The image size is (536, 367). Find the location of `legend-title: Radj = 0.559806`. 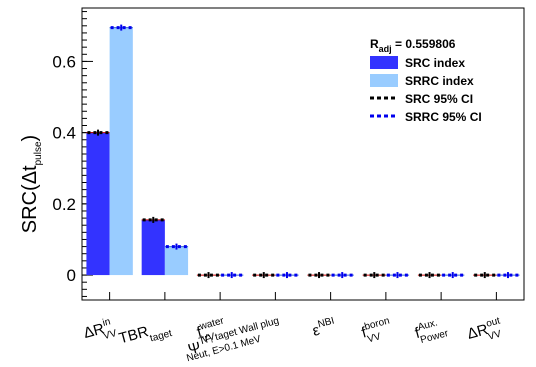

legend-title: Radj = 0.559806 is located at coordinates (413, 45).